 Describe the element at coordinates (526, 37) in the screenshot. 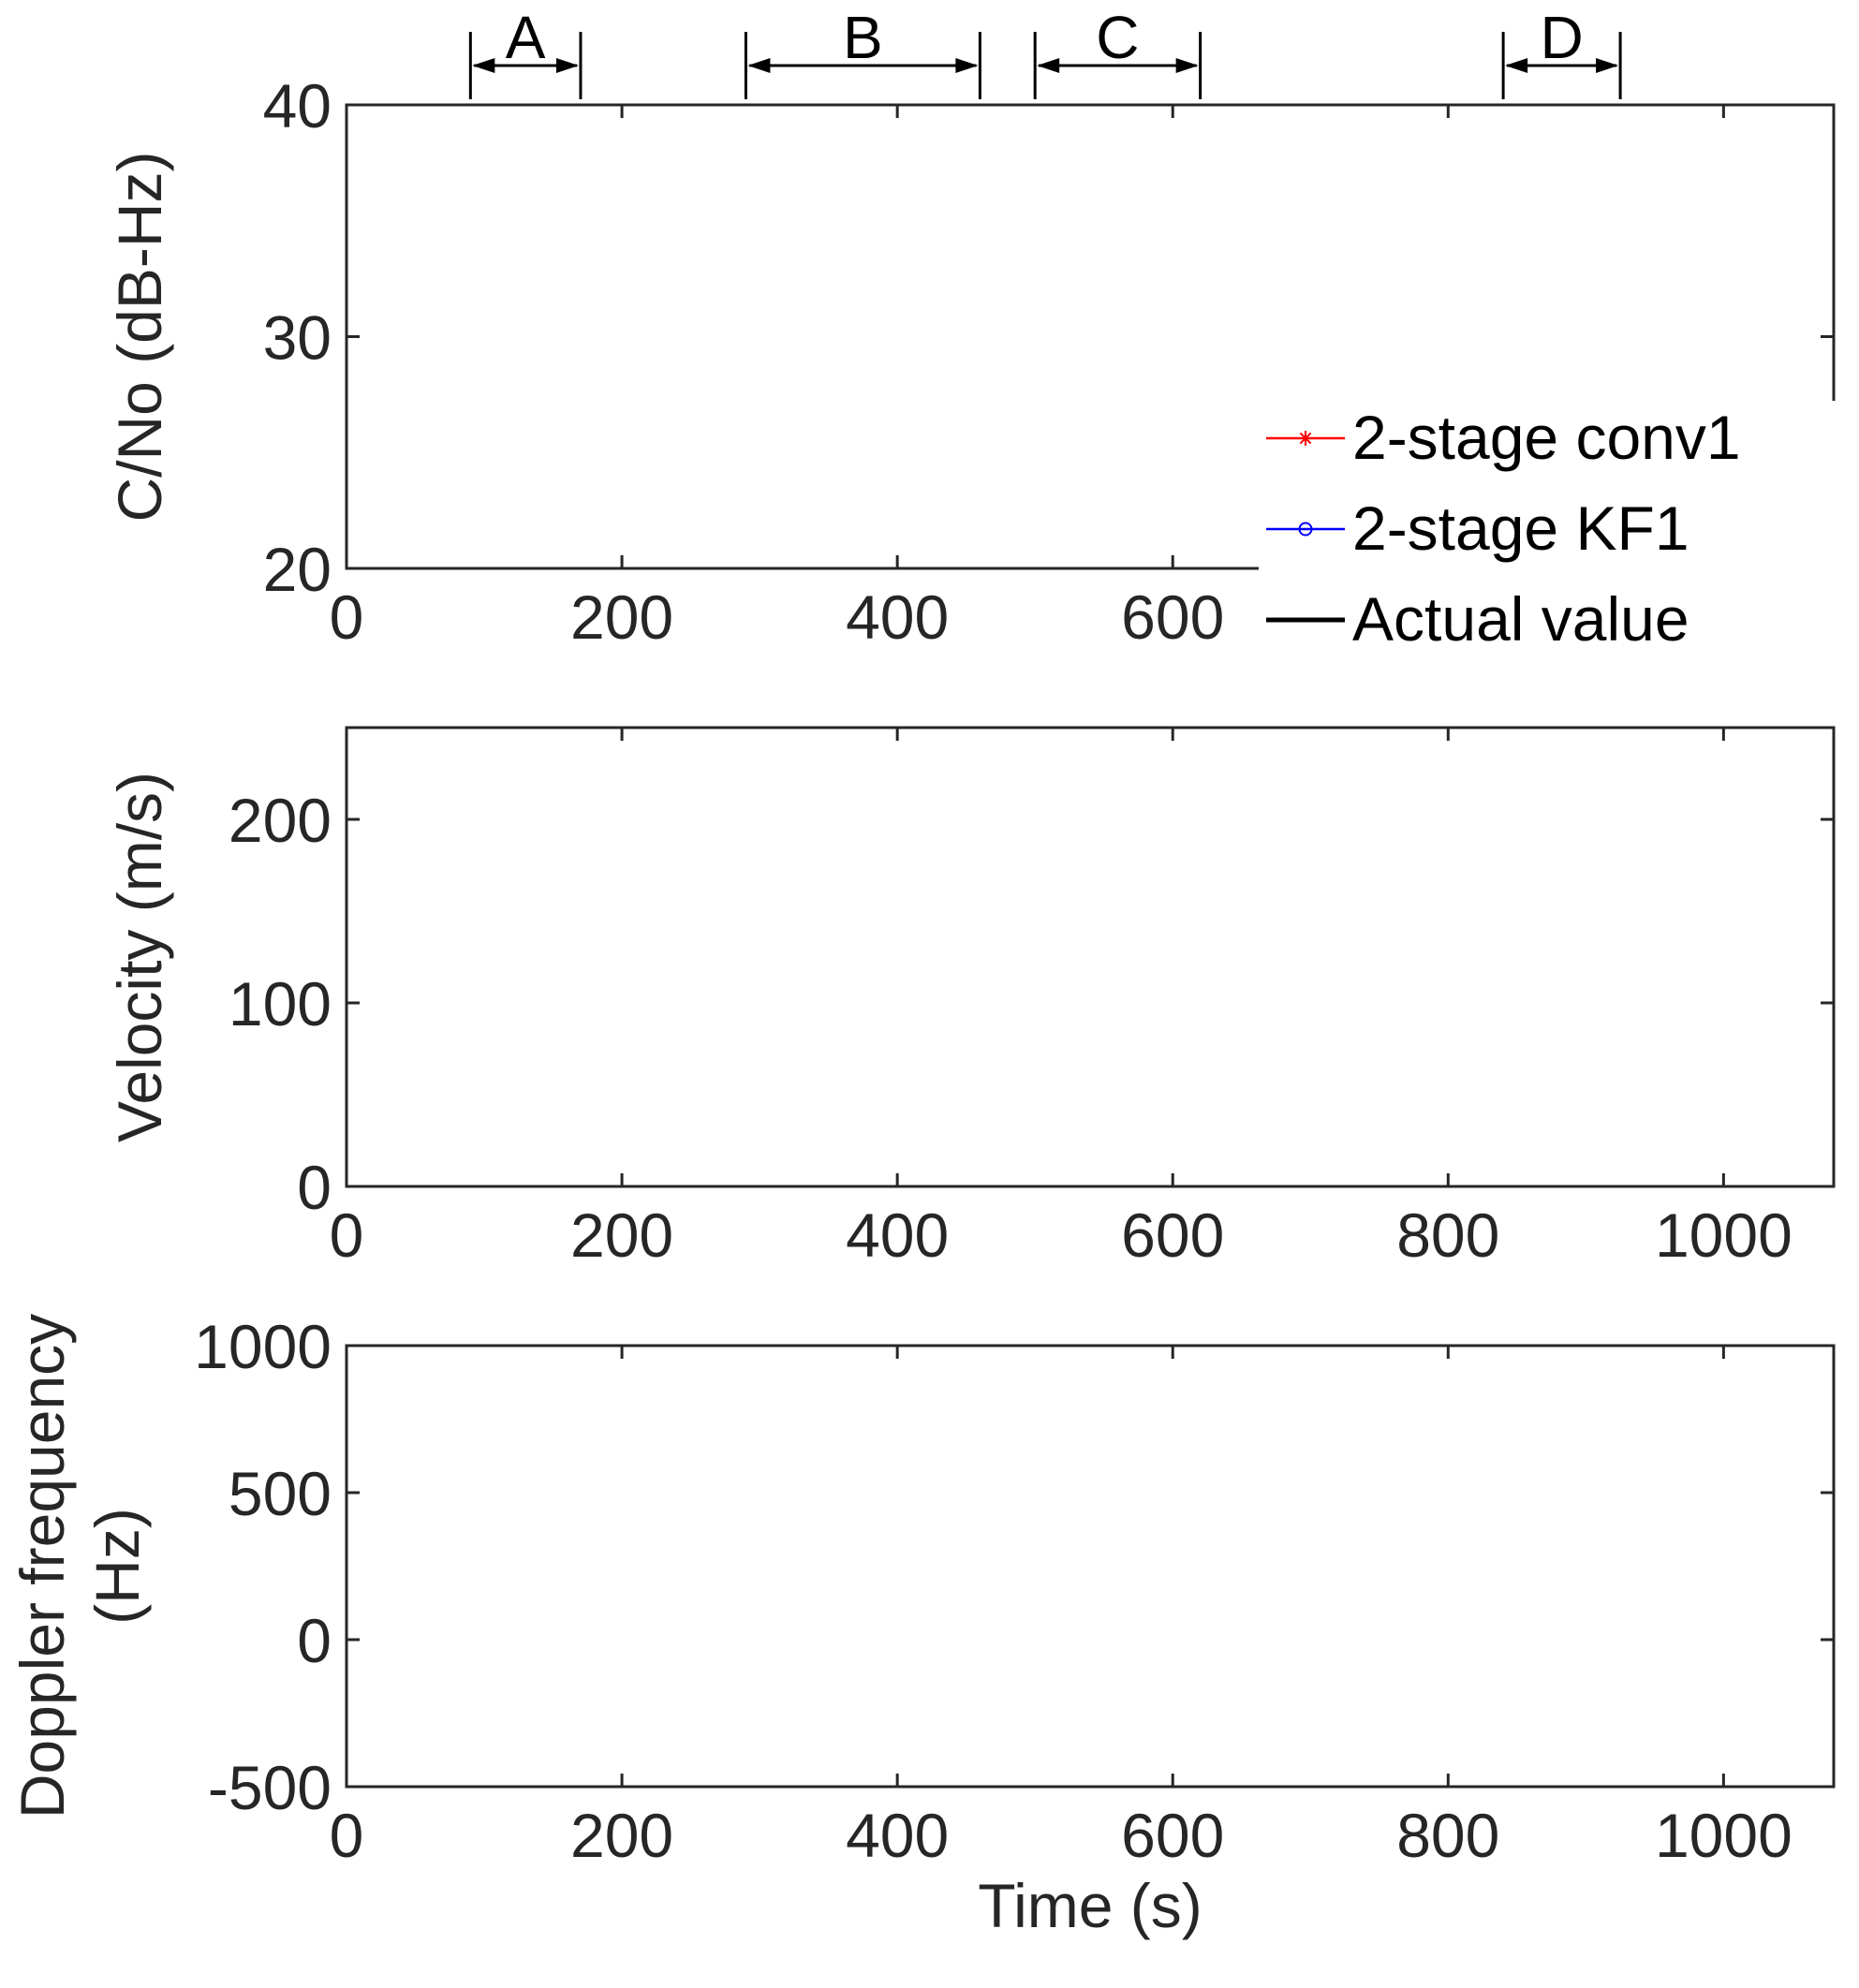

I see `interval-label: A` at that location.